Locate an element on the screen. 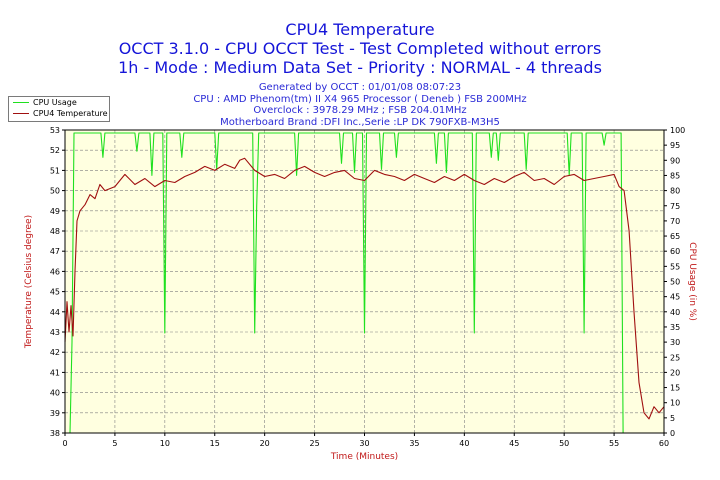  y-tick-label: 52 is located at coordinates (55, 150).